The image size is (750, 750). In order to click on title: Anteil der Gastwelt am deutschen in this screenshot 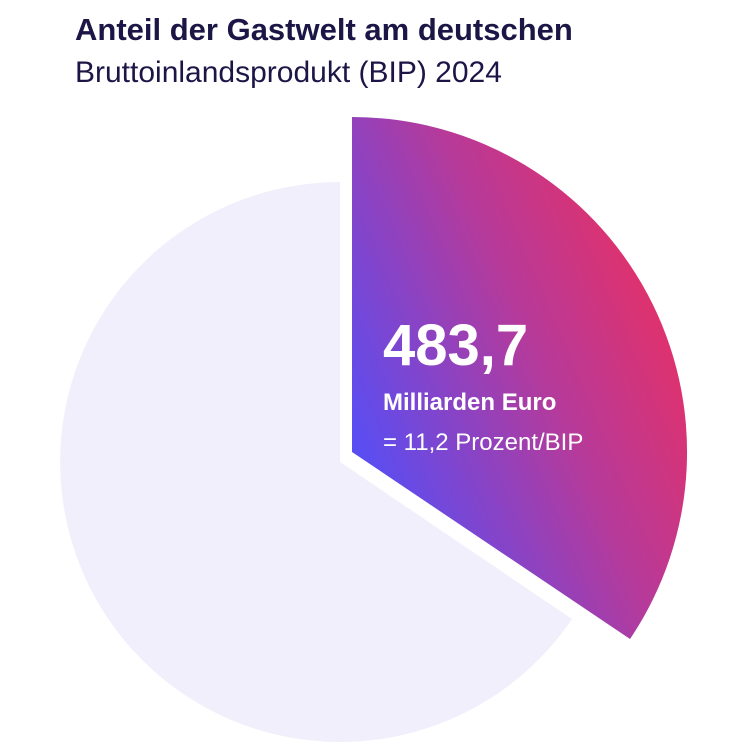, I will do `click(324, 29)`.